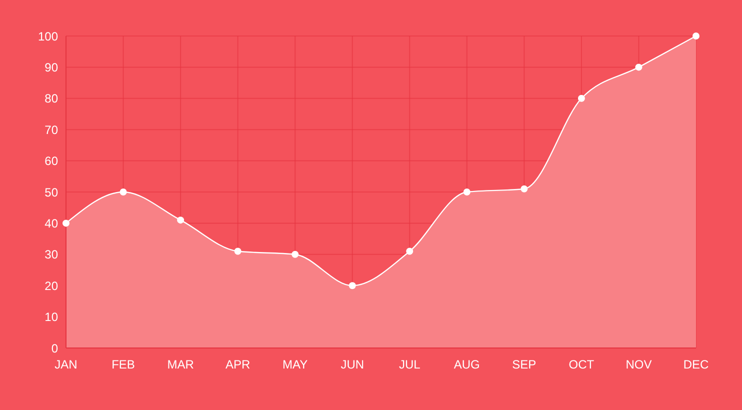  Describe the element at coordinates (51, 223) in the screenshot. I see `y-tick-label: 40` at that location.